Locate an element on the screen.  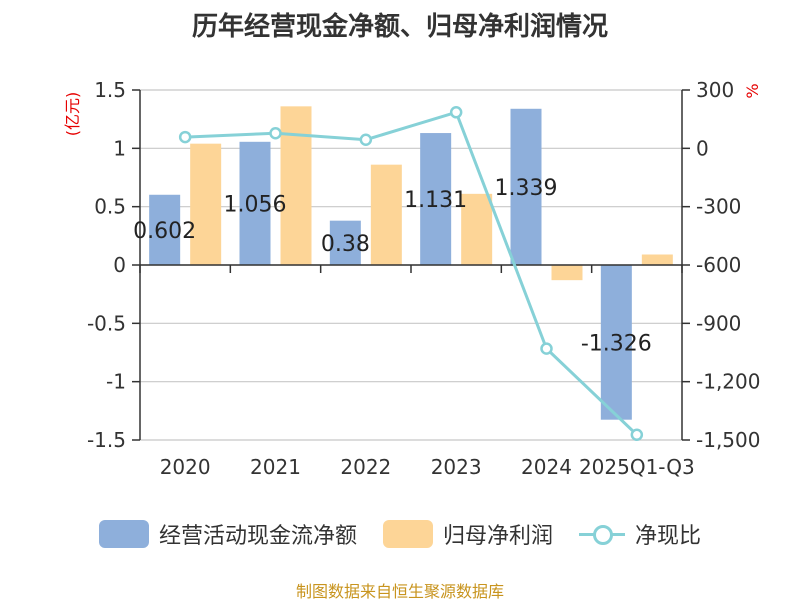
data-label-cashflow: 1.339 is located at coordinates (526, 188).